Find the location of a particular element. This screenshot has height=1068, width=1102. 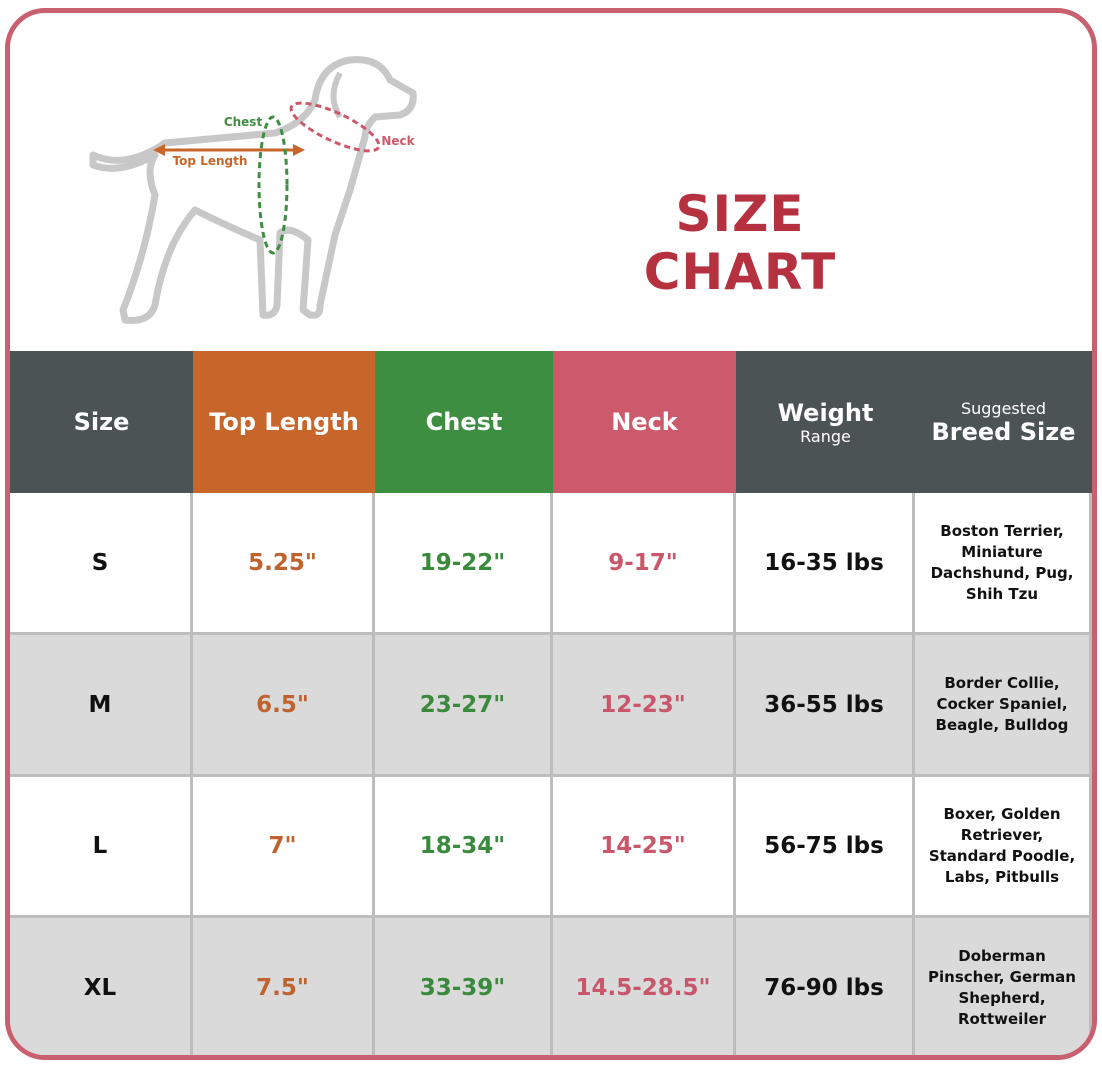

data-cell: 12-23" is located at coordinates (644, 706).